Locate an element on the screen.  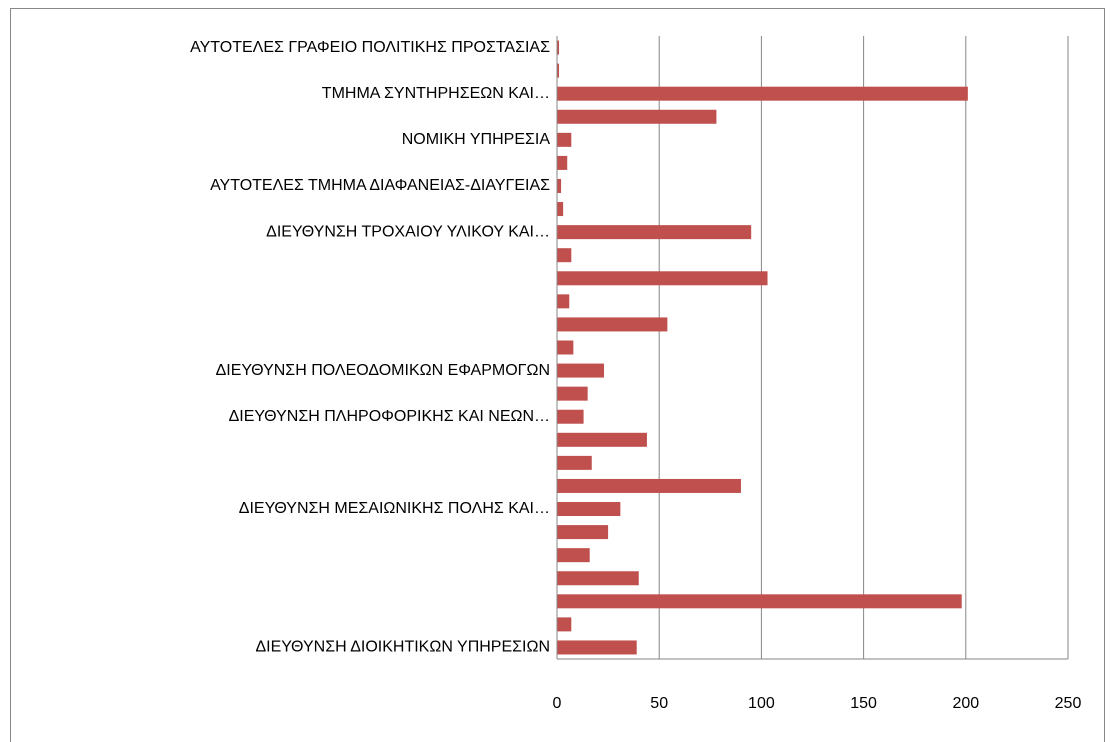
y-tick-label: ΔΙΕΥΘΥΝΣΗ ΔΙΟΙΚΗΤΙΚΩΝ ΥΠΗΡΕΣΙΩΝ is located at coordinates (402, 647).